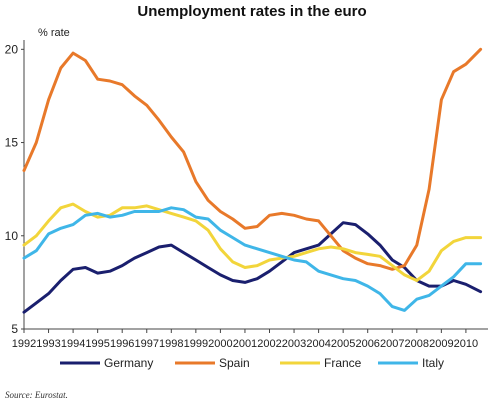 The height and width of the screenshot is (406, 500). I want to click on y-tick-label: 5, so click(14, 329).